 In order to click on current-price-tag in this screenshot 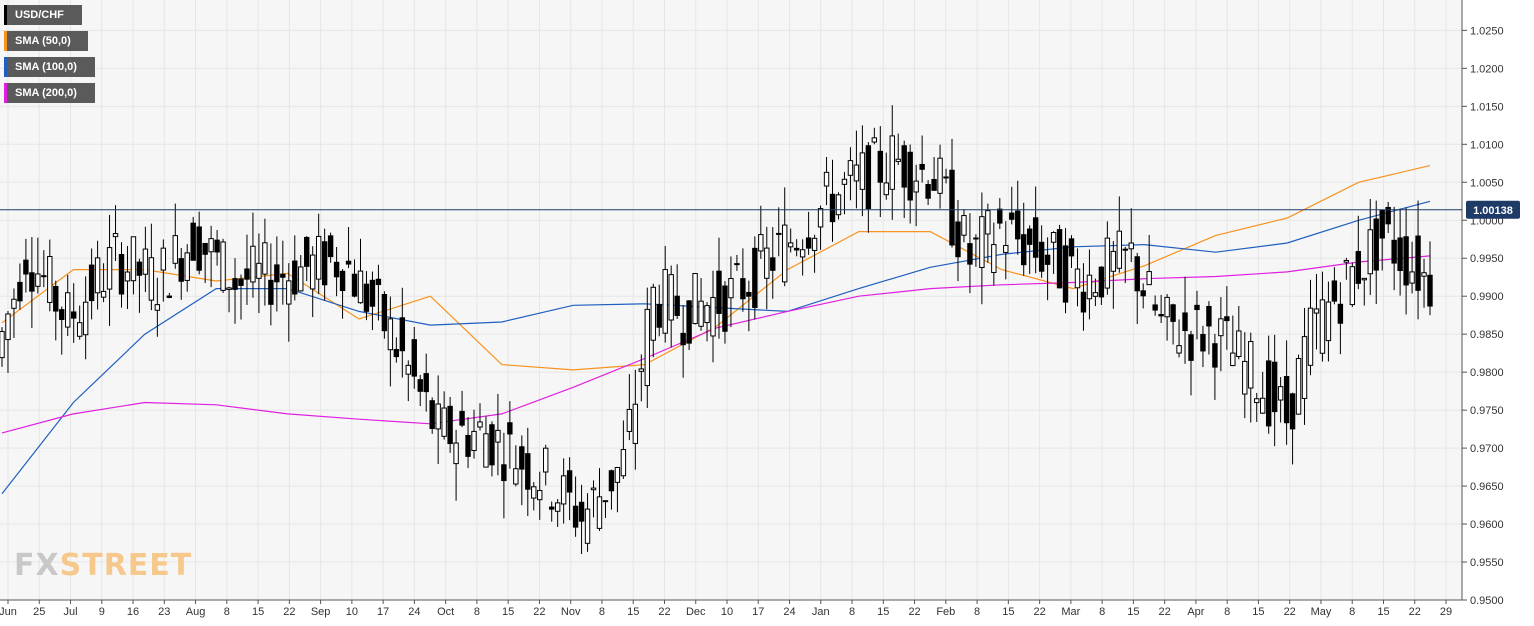, I will do `click(1493, 209)`.